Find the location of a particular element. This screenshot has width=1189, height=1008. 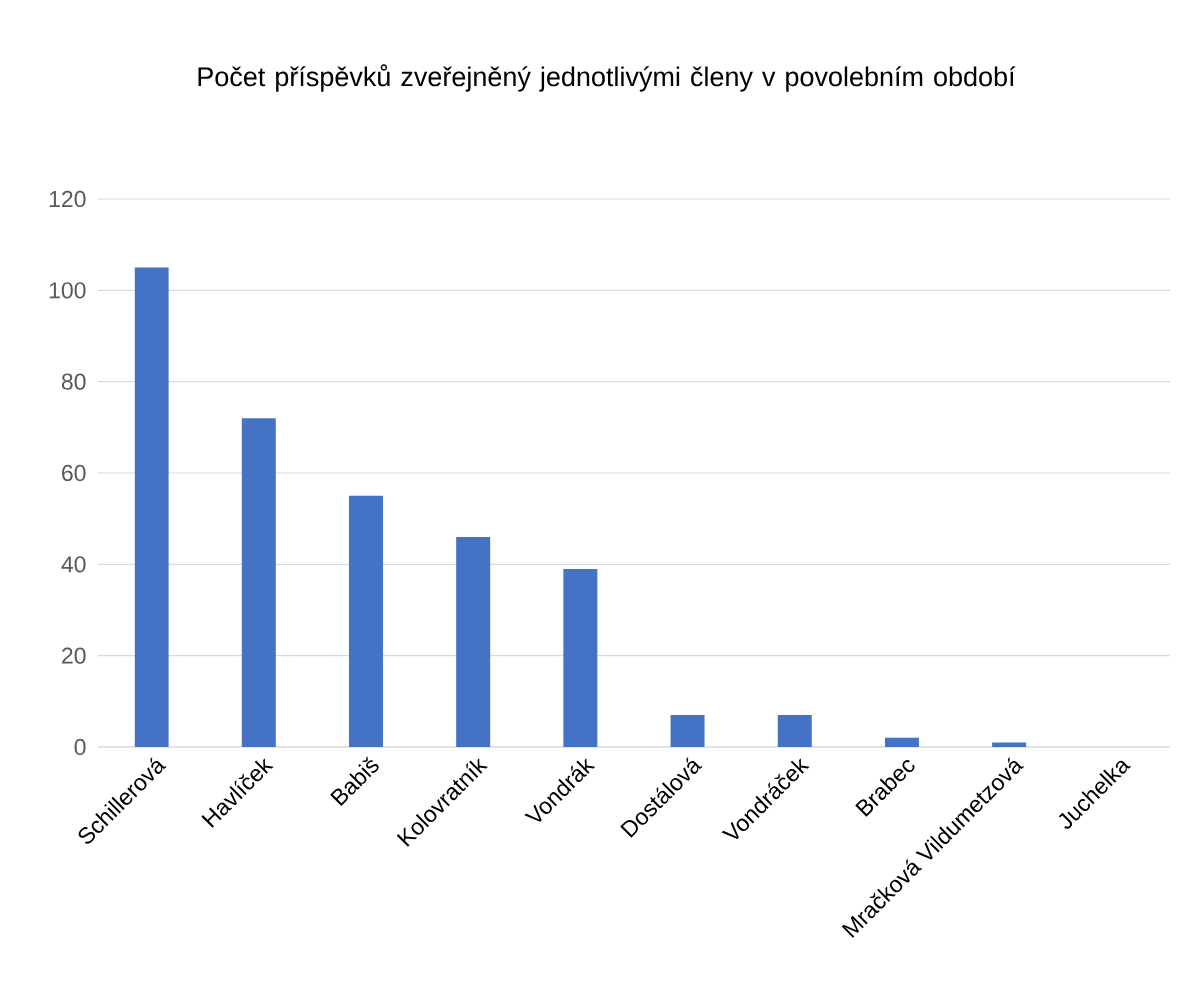

y-tick-label: 0 is located at coordinates (80, 747).